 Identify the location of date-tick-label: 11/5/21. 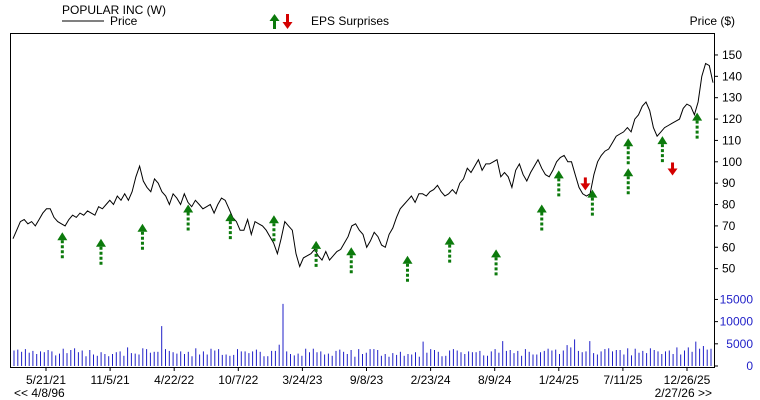
(110, 380).